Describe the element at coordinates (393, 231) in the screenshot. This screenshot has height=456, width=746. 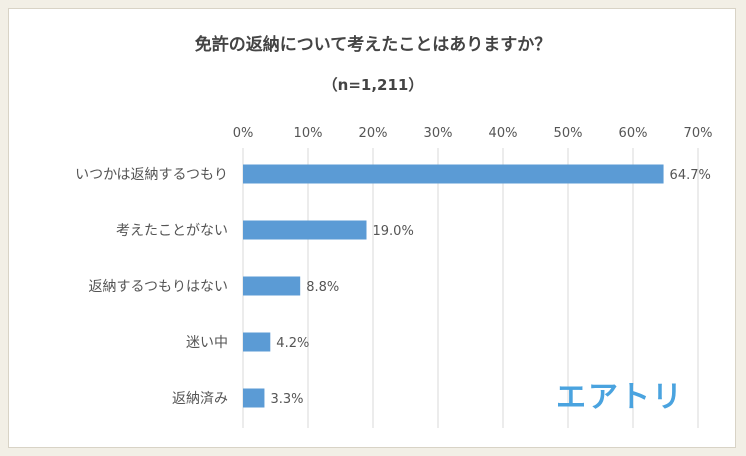
I see `data-label: 19.0%` at that location.